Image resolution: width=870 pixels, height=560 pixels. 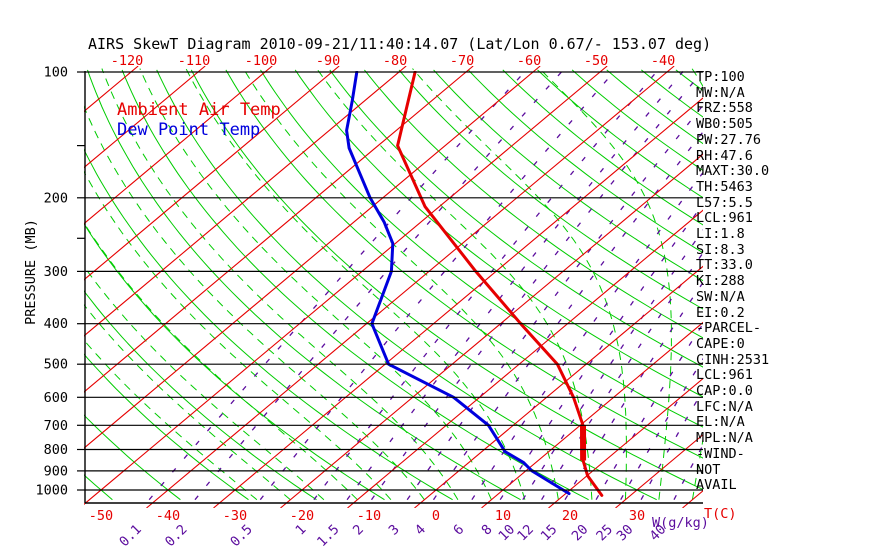 What do you see at coordinates (720, 92) in the screenshot?
I see `stat-line: MW:N/A` at bounding box center [720, 92].